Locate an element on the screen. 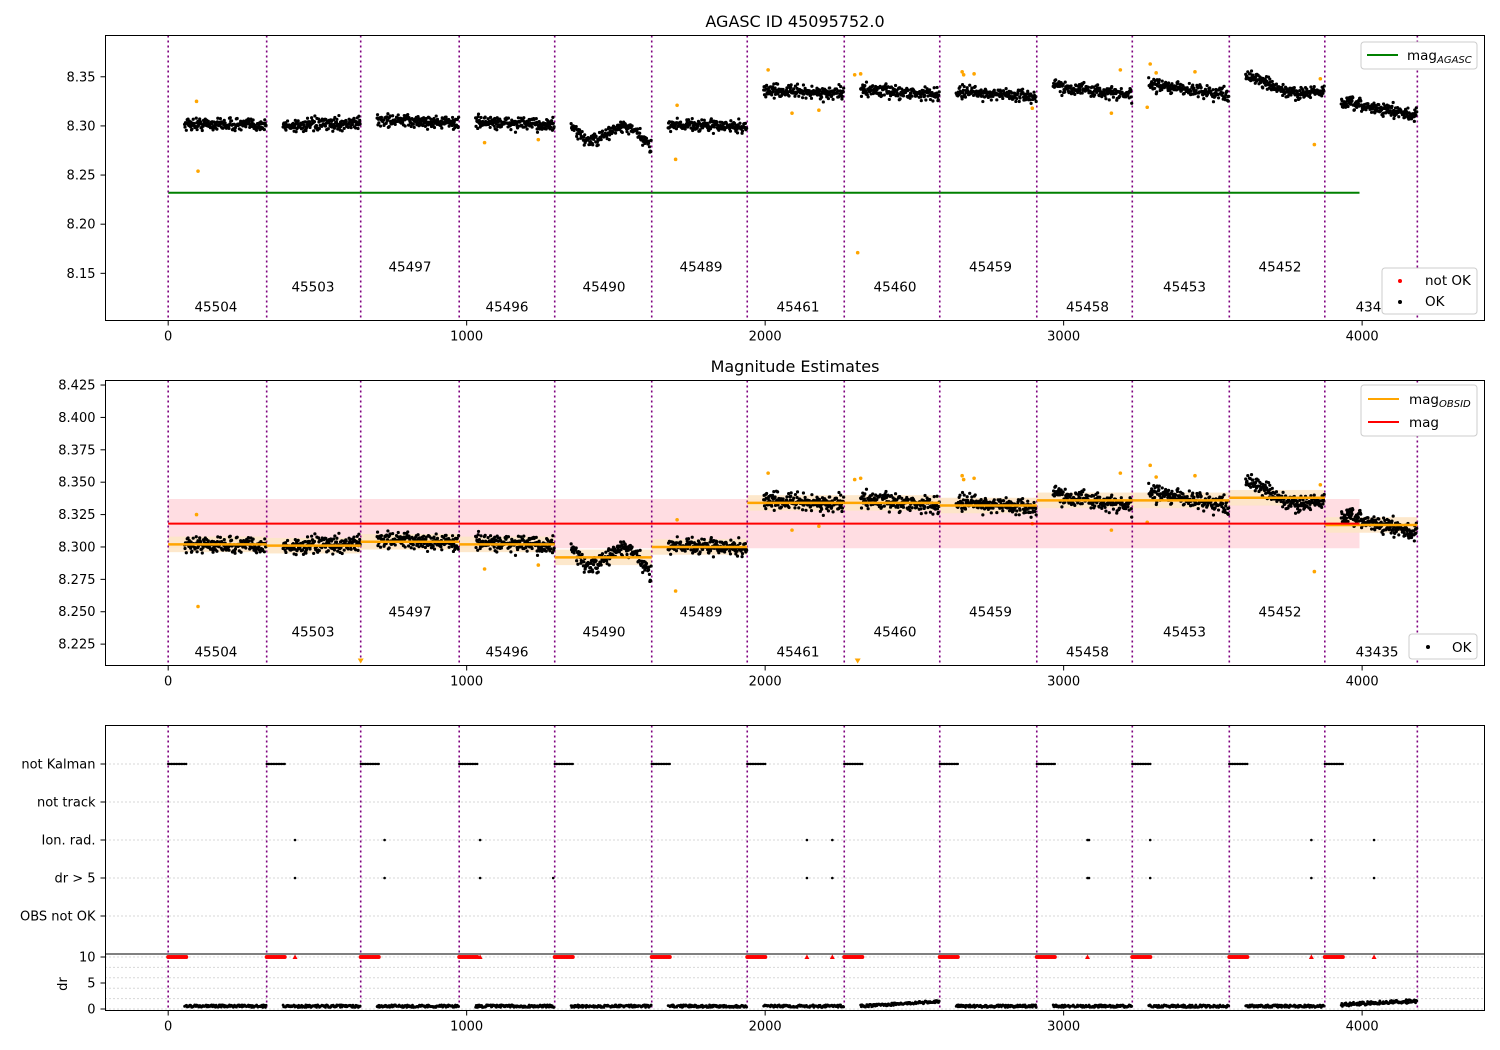  agasc-outlier-point is located at coordinates (1032, 108).